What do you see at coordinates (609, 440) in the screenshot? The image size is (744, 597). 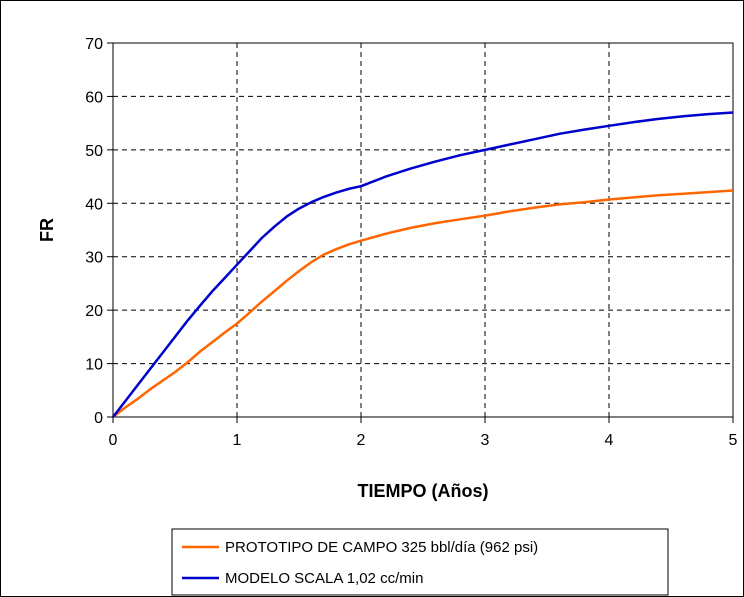 I see `x-tick-label-4: 4` at bounding box center [609, 440].